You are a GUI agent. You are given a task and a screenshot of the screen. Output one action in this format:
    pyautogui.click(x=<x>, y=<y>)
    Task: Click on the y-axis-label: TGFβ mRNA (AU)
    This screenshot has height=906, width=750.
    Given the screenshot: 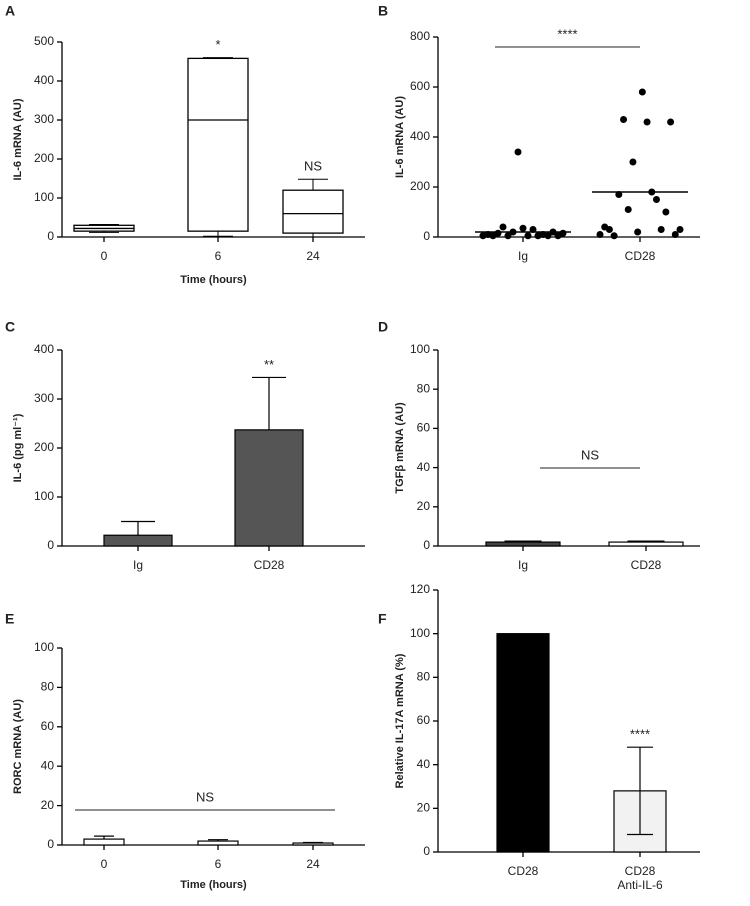 What is the action you would take?
    pyautogui.click(x=400, y=448)
    